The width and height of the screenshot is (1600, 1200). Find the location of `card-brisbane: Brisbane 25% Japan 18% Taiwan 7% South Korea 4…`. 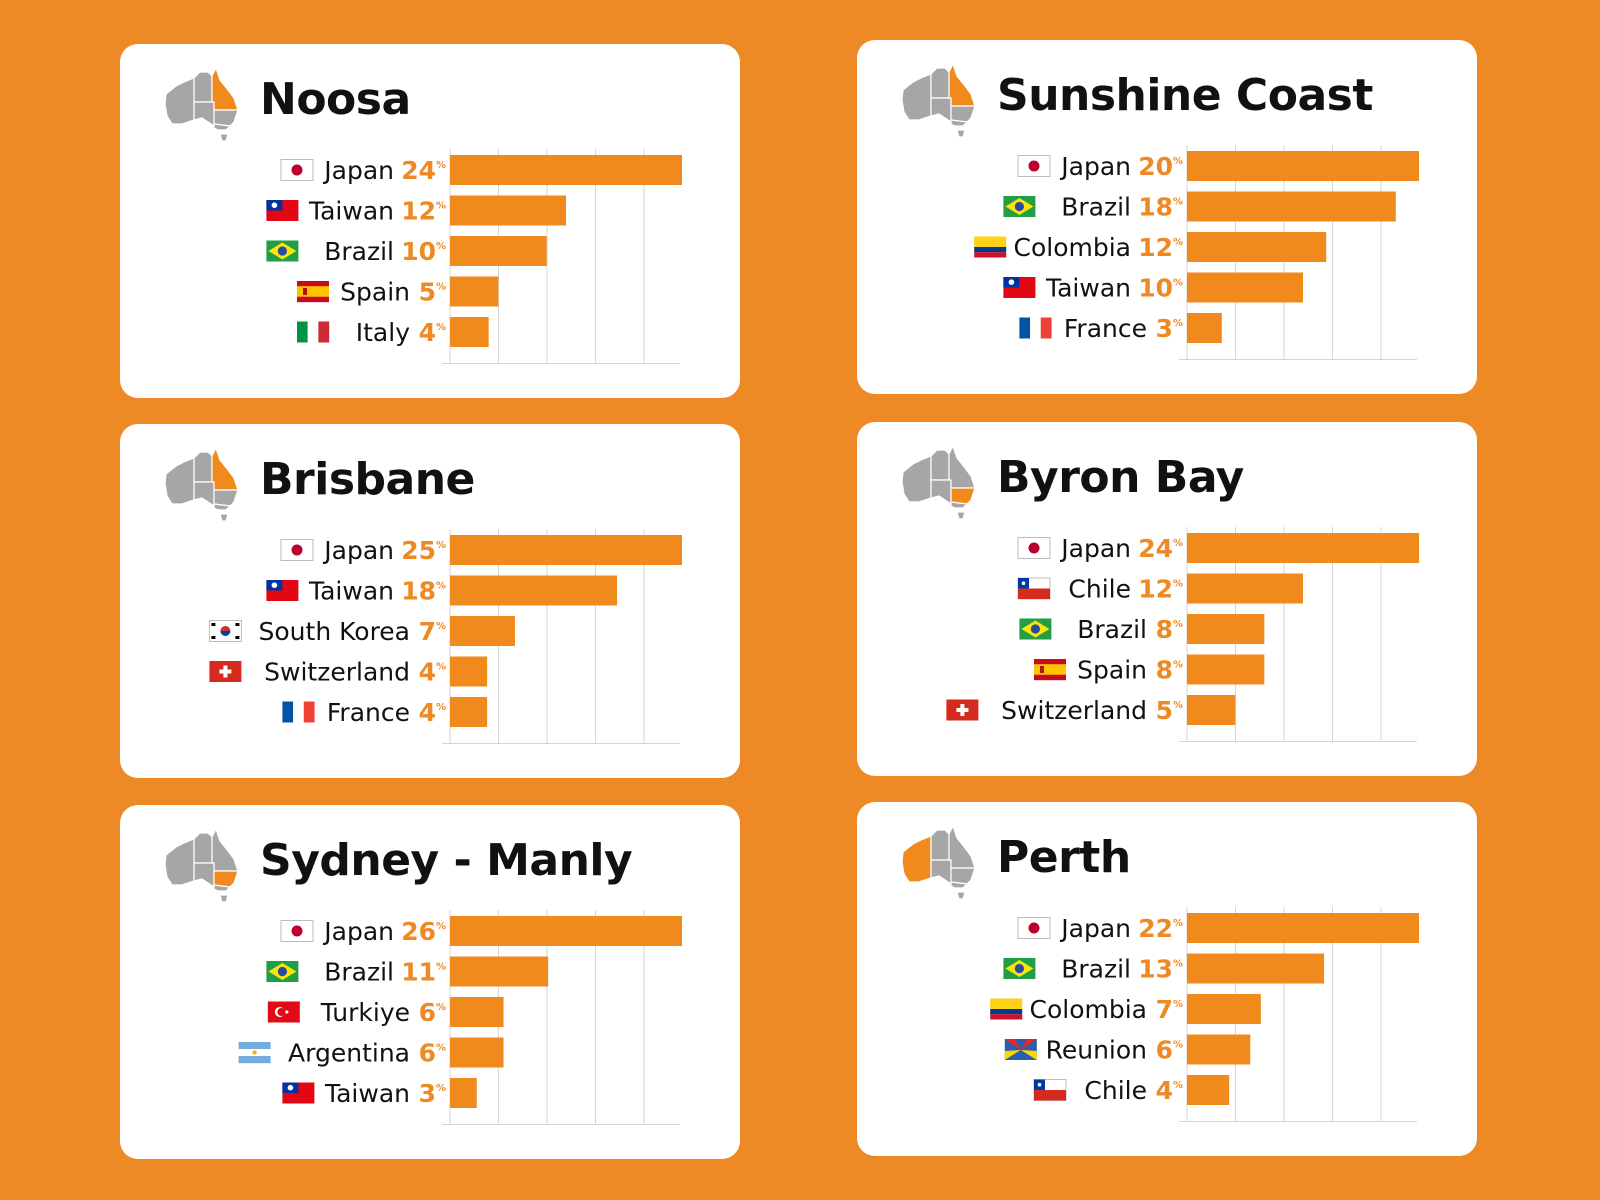

card-brisbane: Brisbane 25% Japan 18% Taiwan 7% South Korea 4… is located at coordinates (430, 601).